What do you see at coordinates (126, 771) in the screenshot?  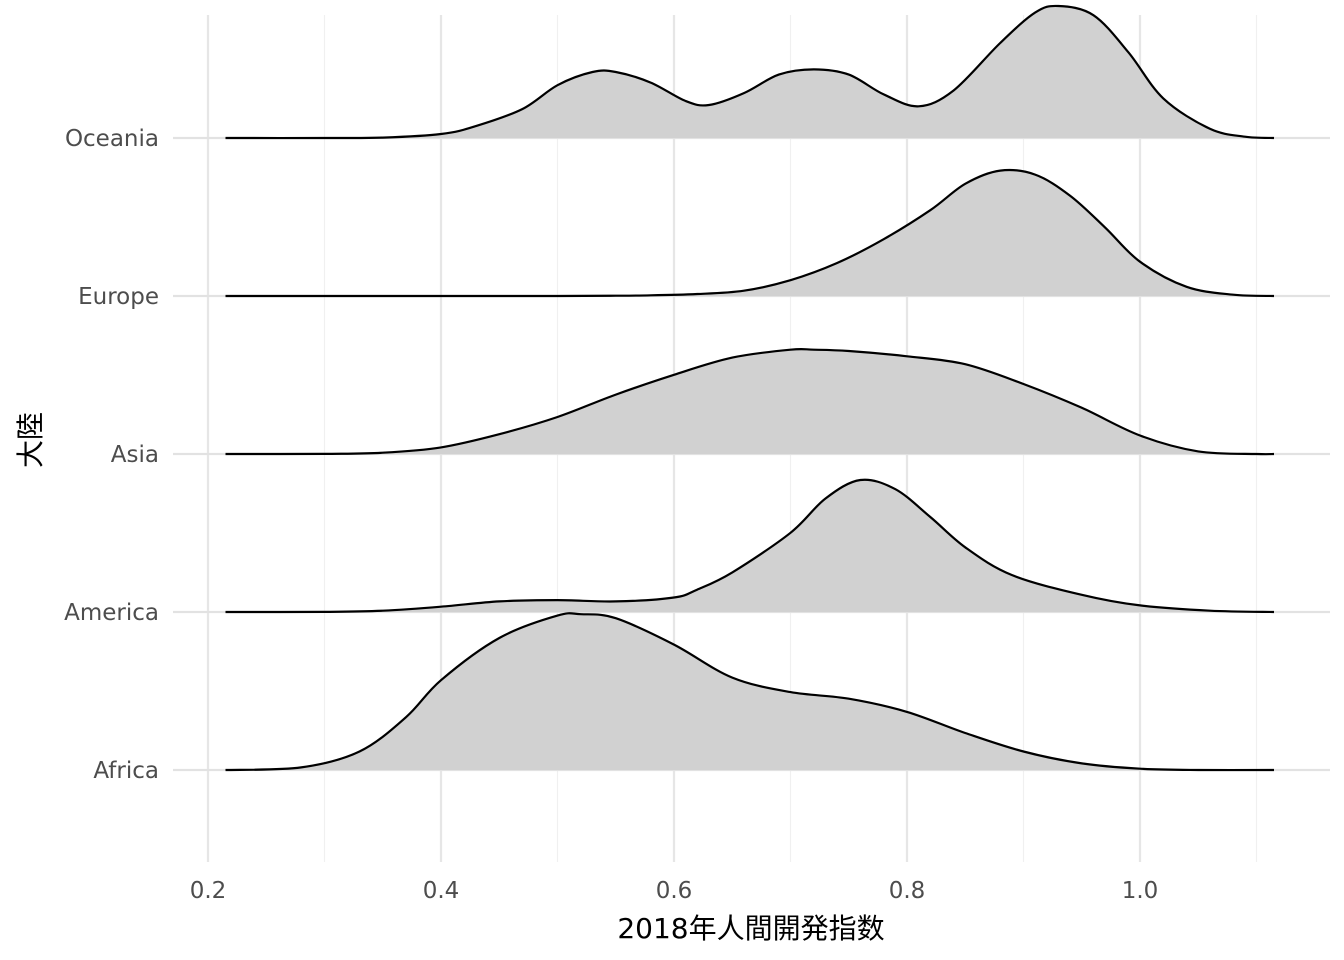 I see `y-tick-label: Africa` at bounding box center [126, 771].